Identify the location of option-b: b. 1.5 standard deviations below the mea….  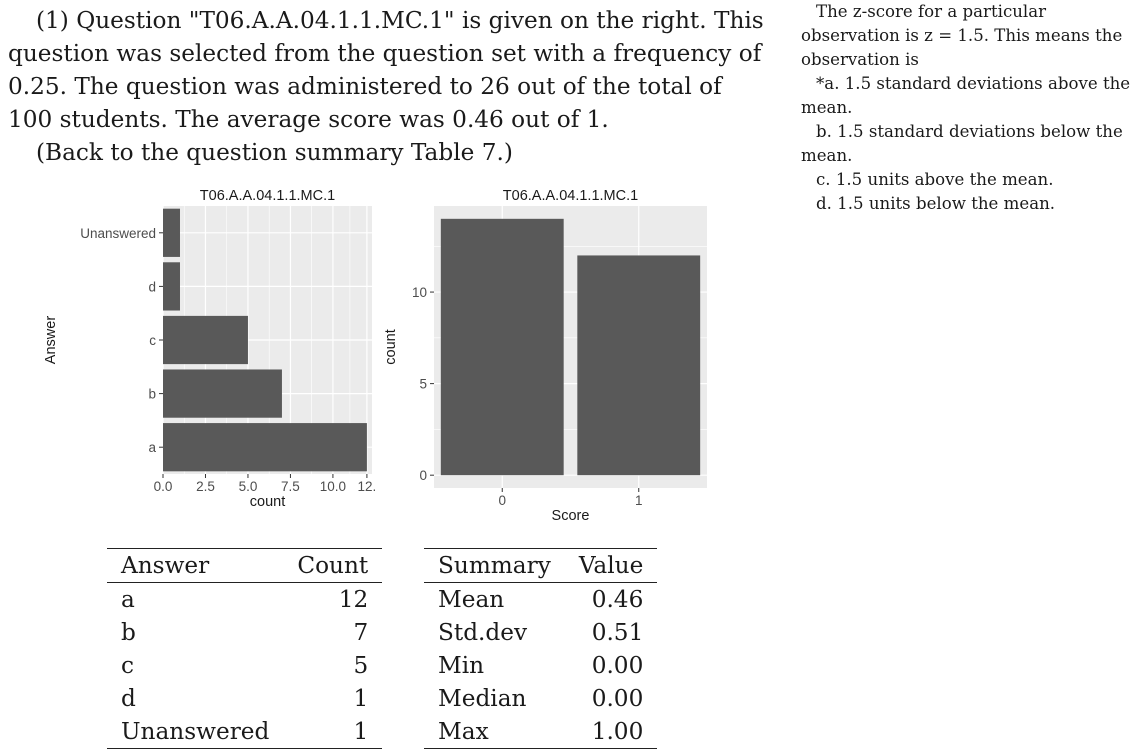
(962, 143).